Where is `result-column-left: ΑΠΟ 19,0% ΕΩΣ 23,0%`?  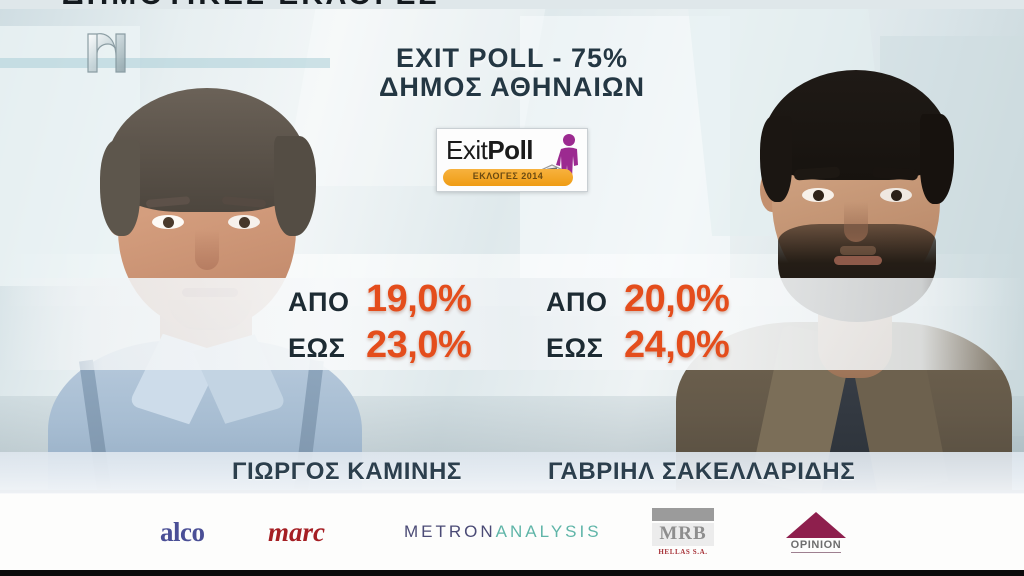 result-column-left: ΑΠΟ 19,0% ΕΩΣ 23,0% is located at coordinates (403, 324).